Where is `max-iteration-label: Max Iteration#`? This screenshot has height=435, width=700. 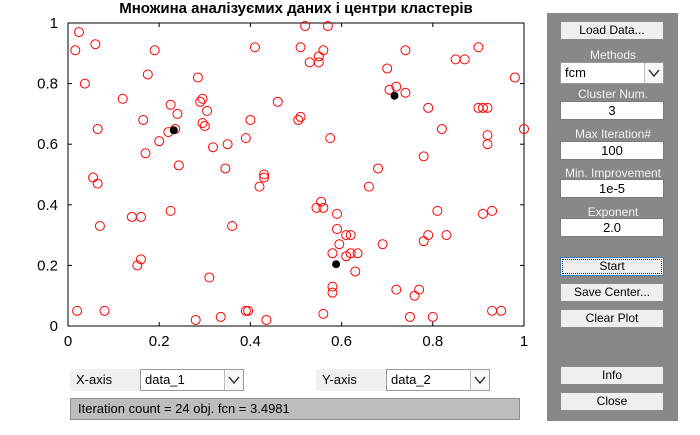 max-iteration-label: Max Iteration# is located at coordinates (613, 134).